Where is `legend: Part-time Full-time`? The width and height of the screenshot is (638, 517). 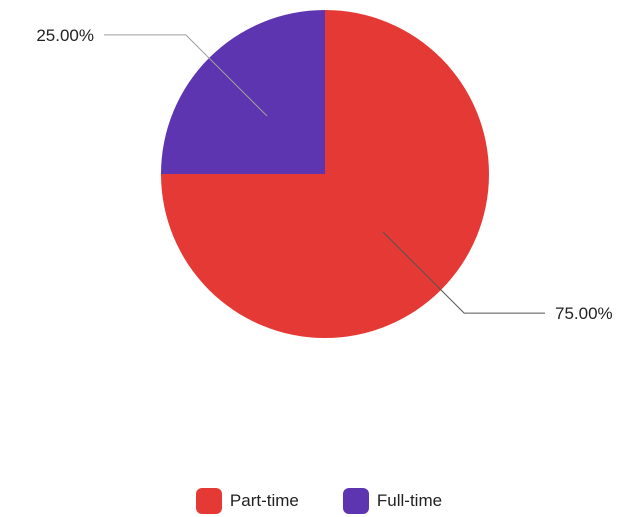
legend: Part-time Full-time is located at coordinates (319, 501).